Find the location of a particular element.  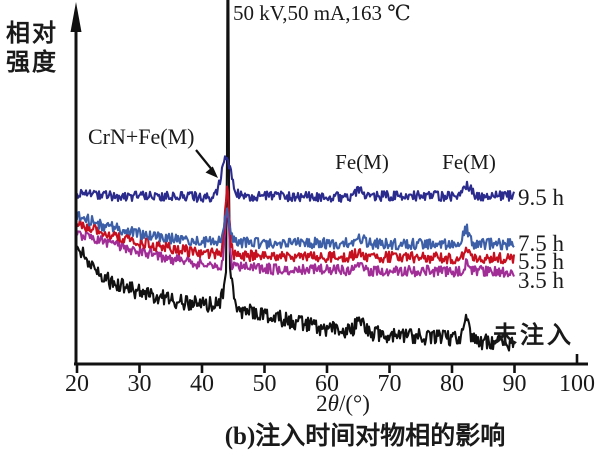

x-tick-label: 100 is located at coordinates (577, 384).